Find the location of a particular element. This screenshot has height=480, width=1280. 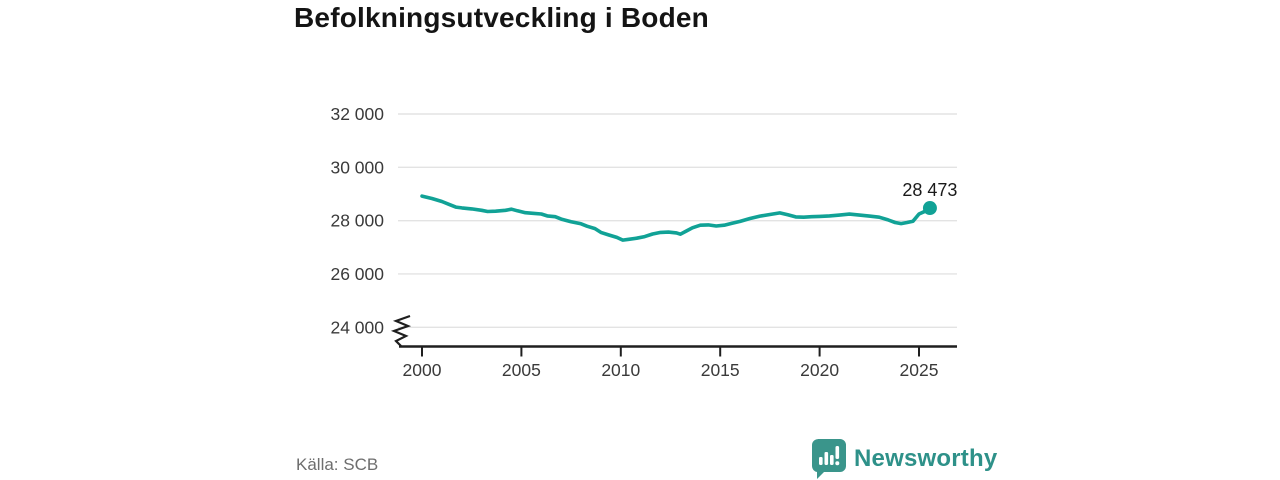

newsworthy-logo: Newsworthy is located at coordinates (904, 459).